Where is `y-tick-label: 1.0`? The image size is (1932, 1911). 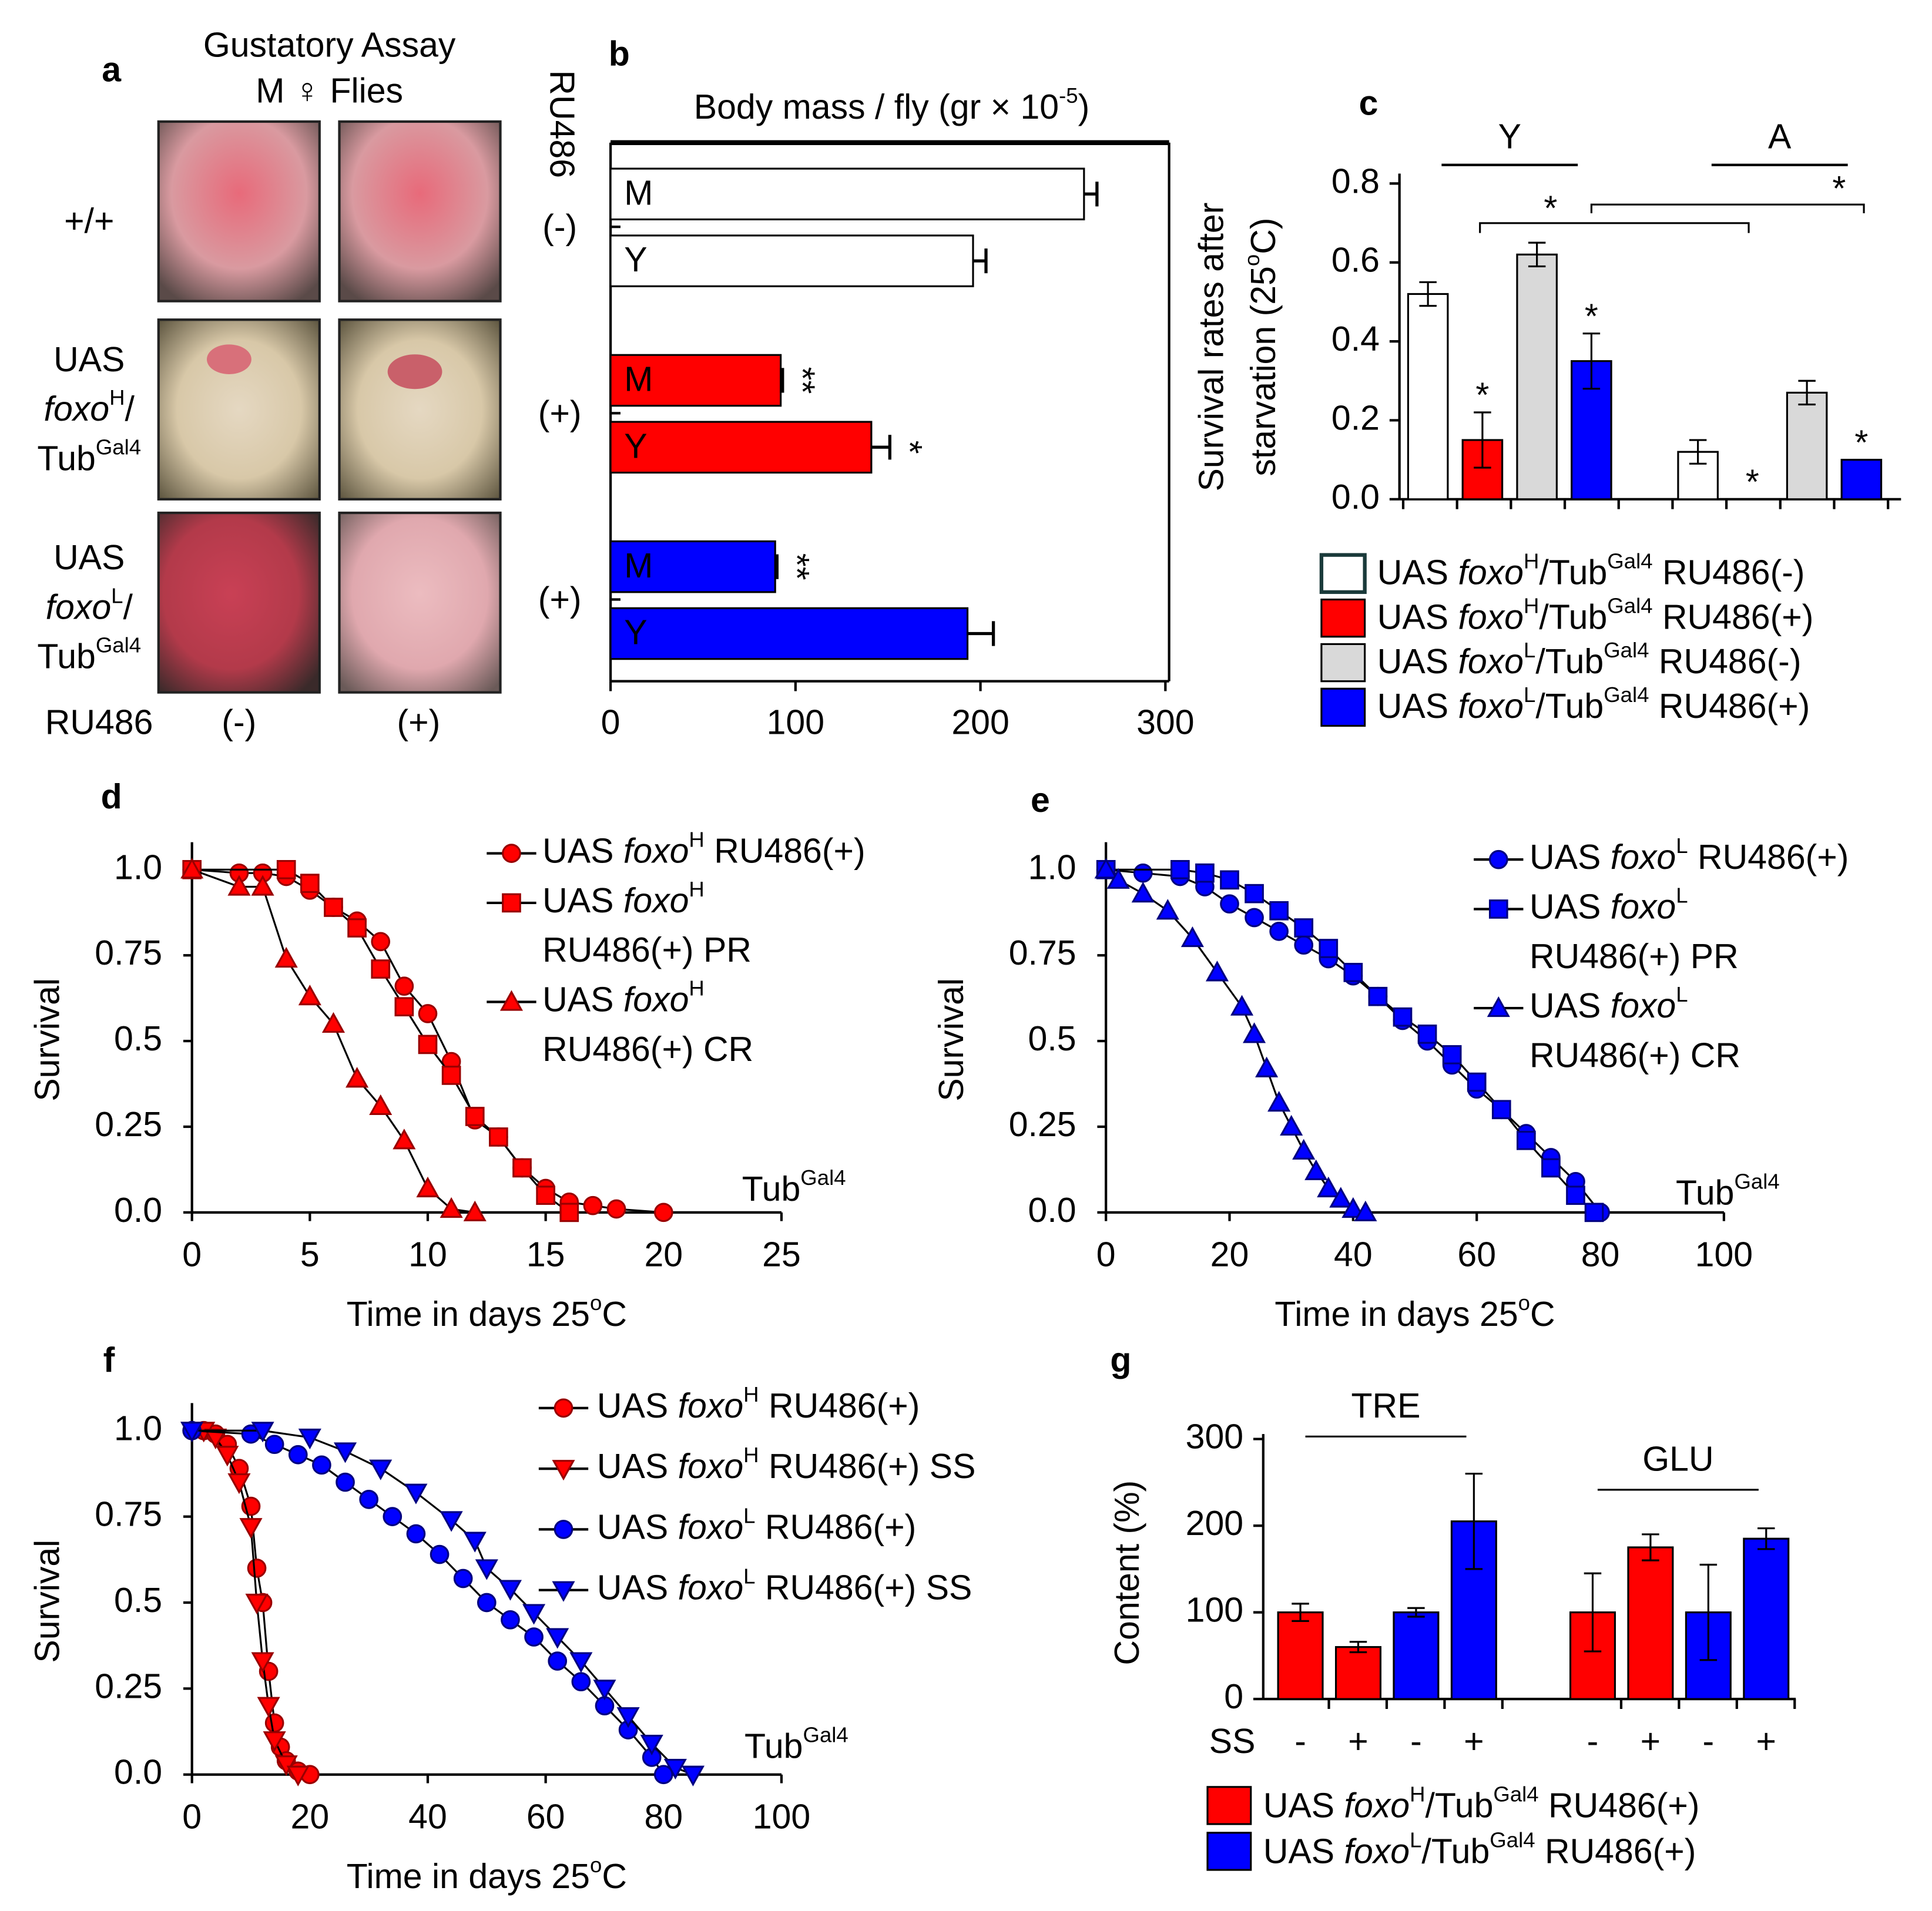 y-tick-label: 1.0 is located at coordinates (1052, 867).